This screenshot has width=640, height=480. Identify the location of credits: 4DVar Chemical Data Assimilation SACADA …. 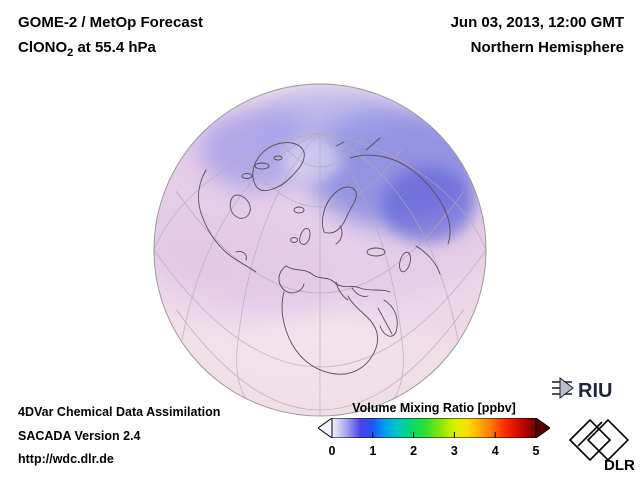
(119, 436).